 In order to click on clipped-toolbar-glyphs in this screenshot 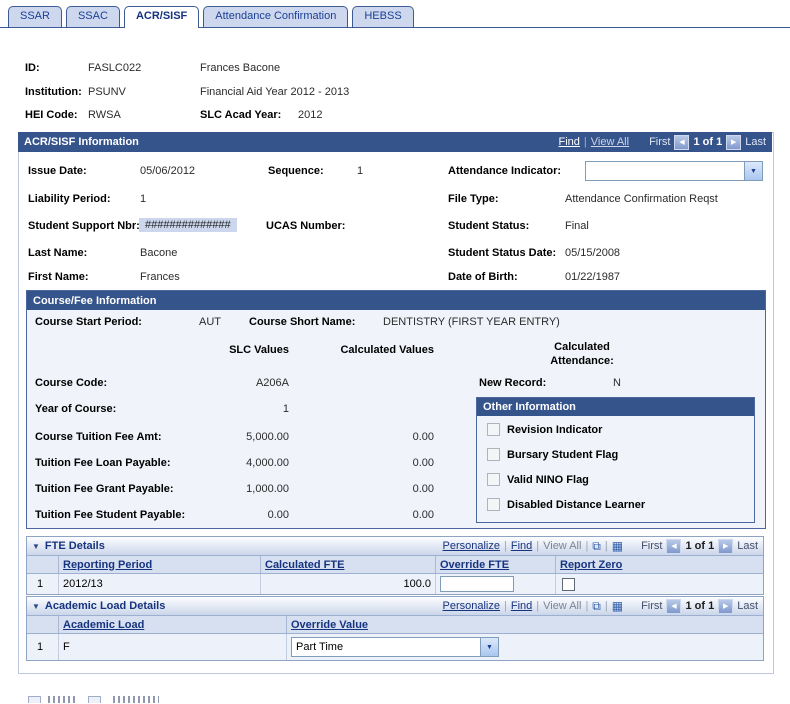, I will do `click(63, 699)`.